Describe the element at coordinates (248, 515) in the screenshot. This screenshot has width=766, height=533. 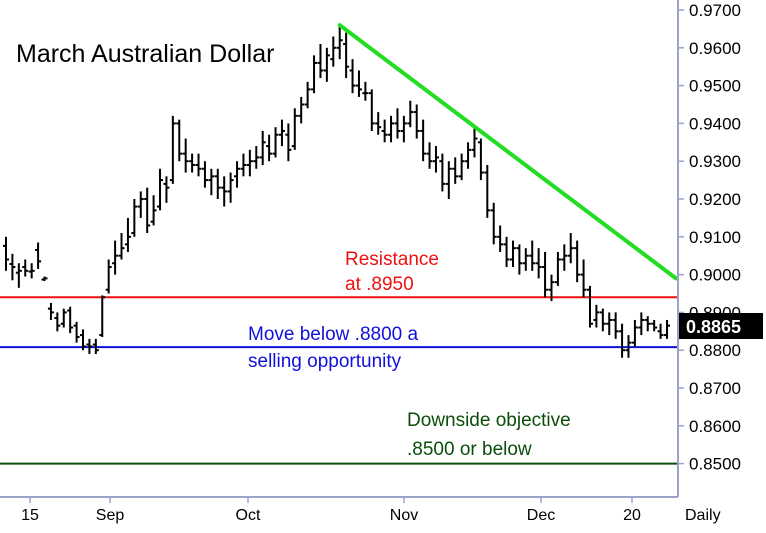
I see `x-tick-label: Oct` at that location.